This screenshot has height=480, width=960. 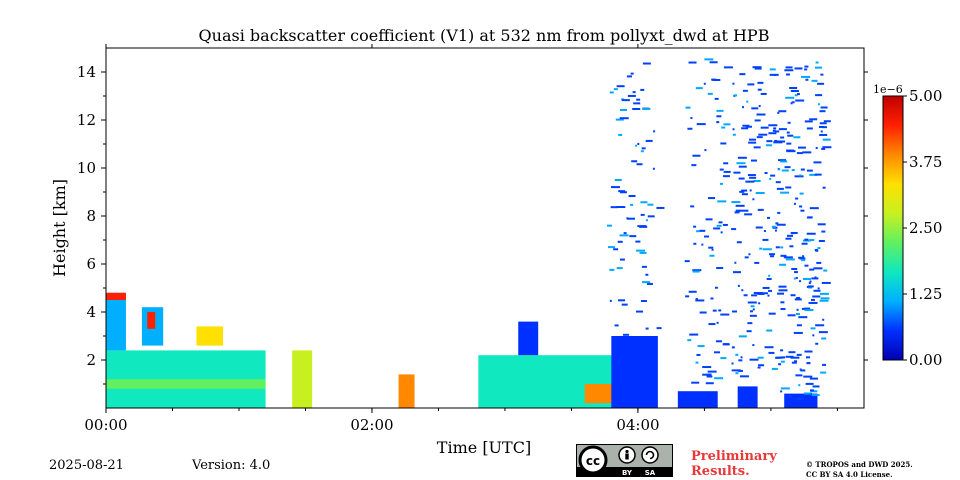 What do you see at coordinates (371, 425) in the screenshot?
I see `x-tick-label: 02:00` at bounding box center [371, 425].